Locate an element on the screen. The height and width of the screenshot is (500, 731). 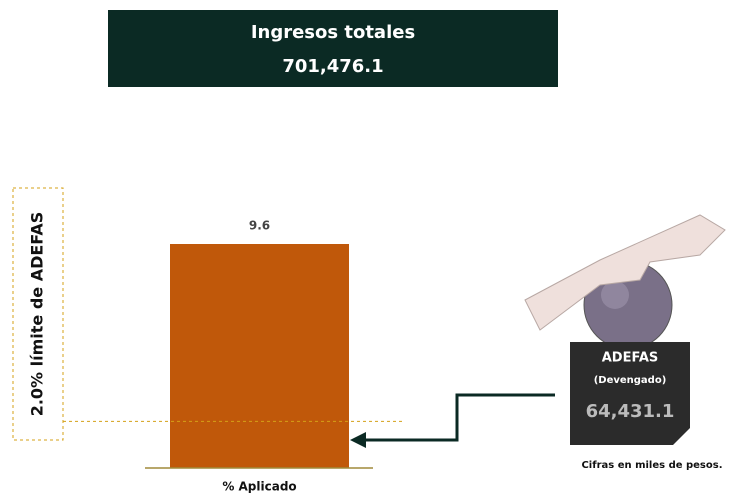
summary-title: Ingresos totales is located at coordinates (333, 32).